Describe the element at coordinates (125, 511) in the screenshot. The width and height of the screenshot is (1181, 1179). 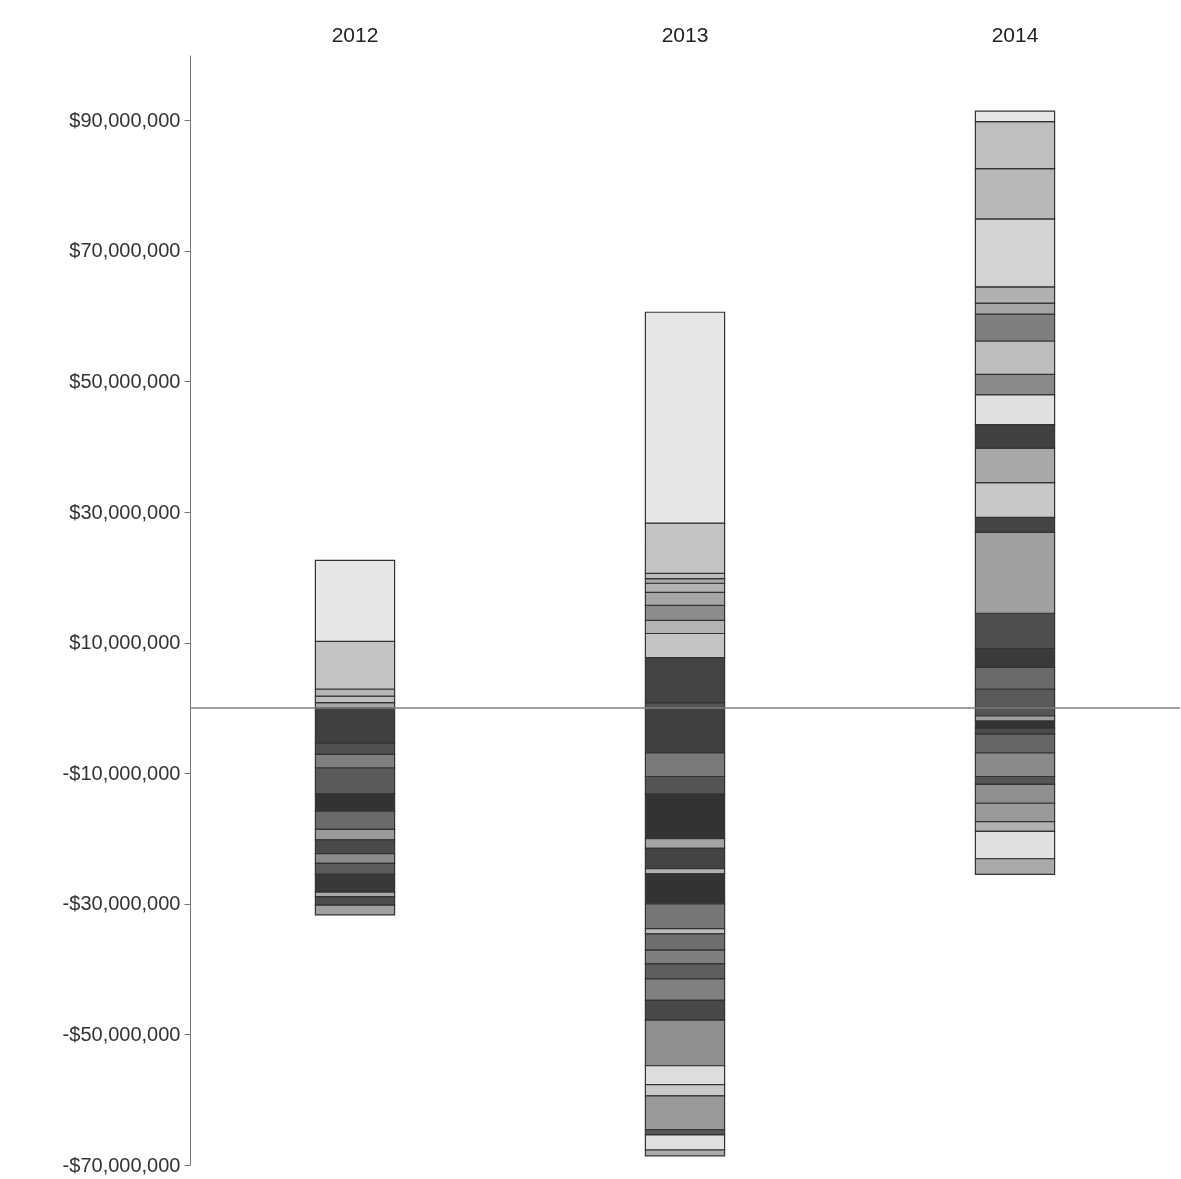
I see `y-tick-label: $30,000,000` at that location.